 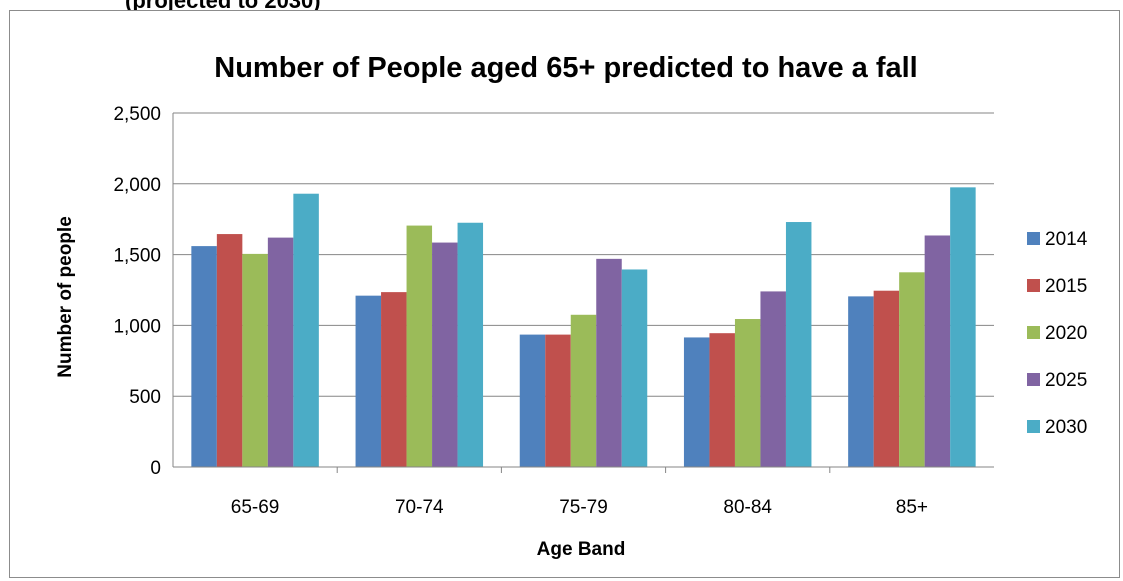 What do you see at coordinates (747, 393) in the screenshot?
I see `bar-80-84-2020` at bounding box center [747, 393].